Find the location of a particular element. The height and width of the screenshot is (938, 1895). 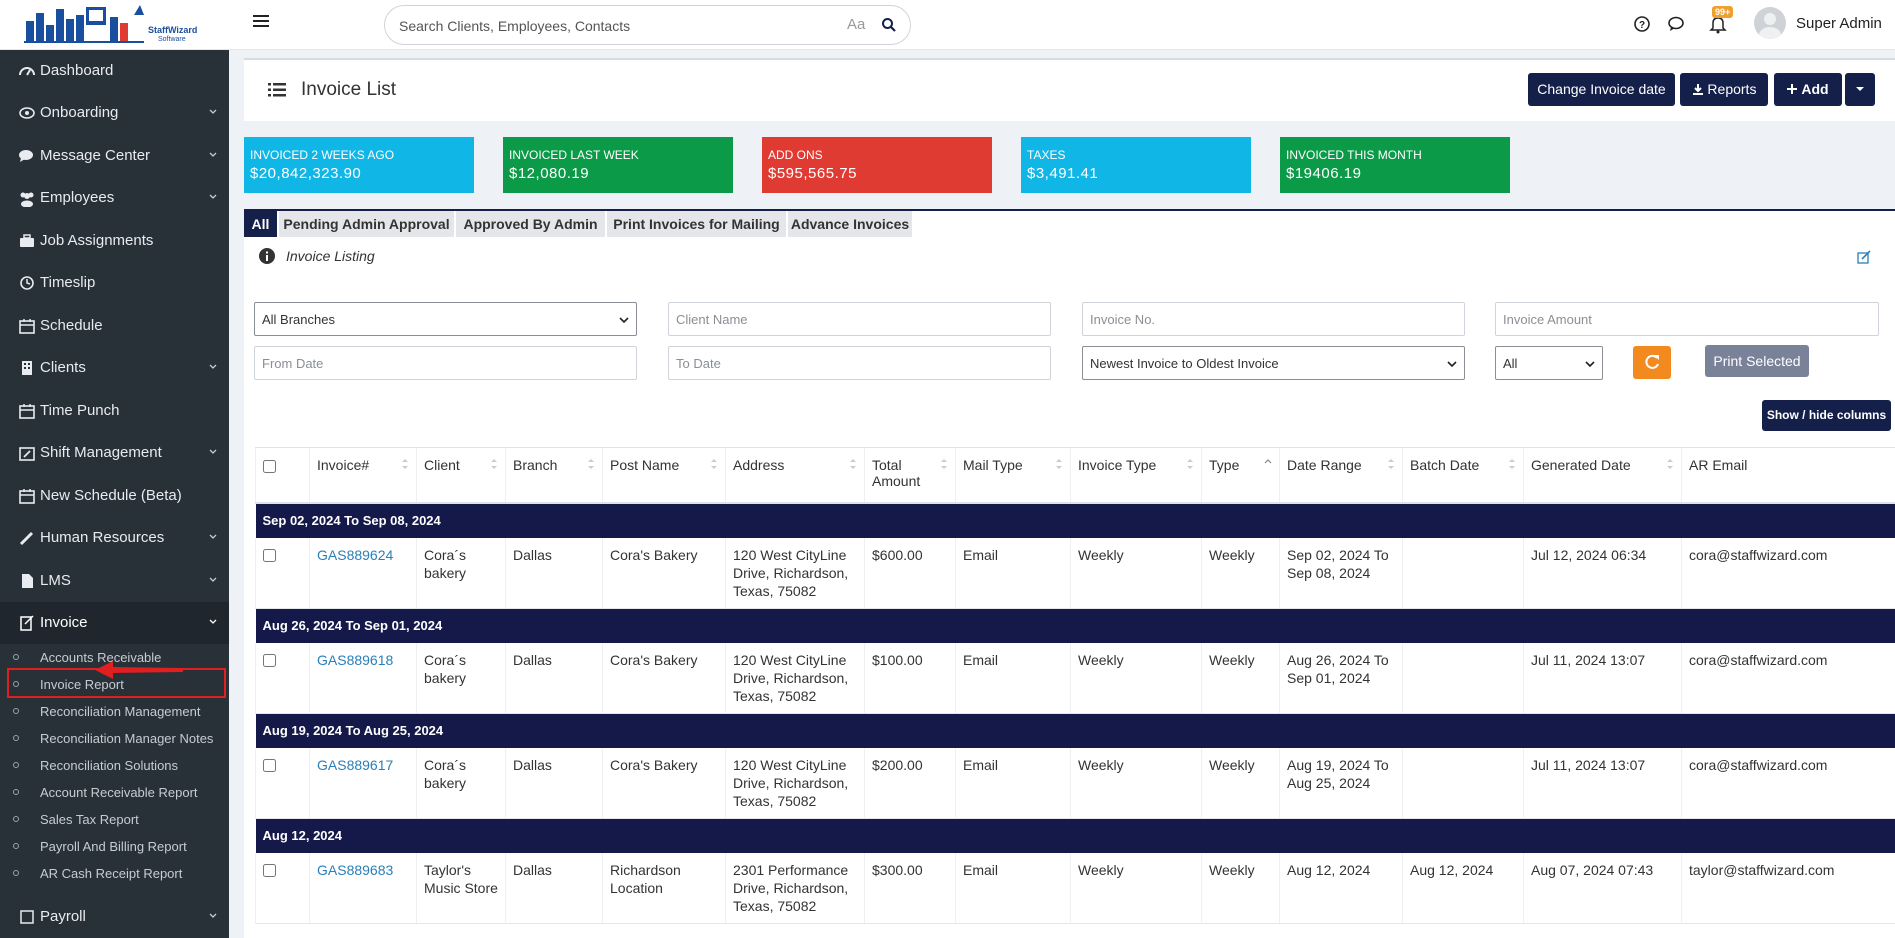

sidebar-item-label: Payroll is located at coordinates (63, 916).